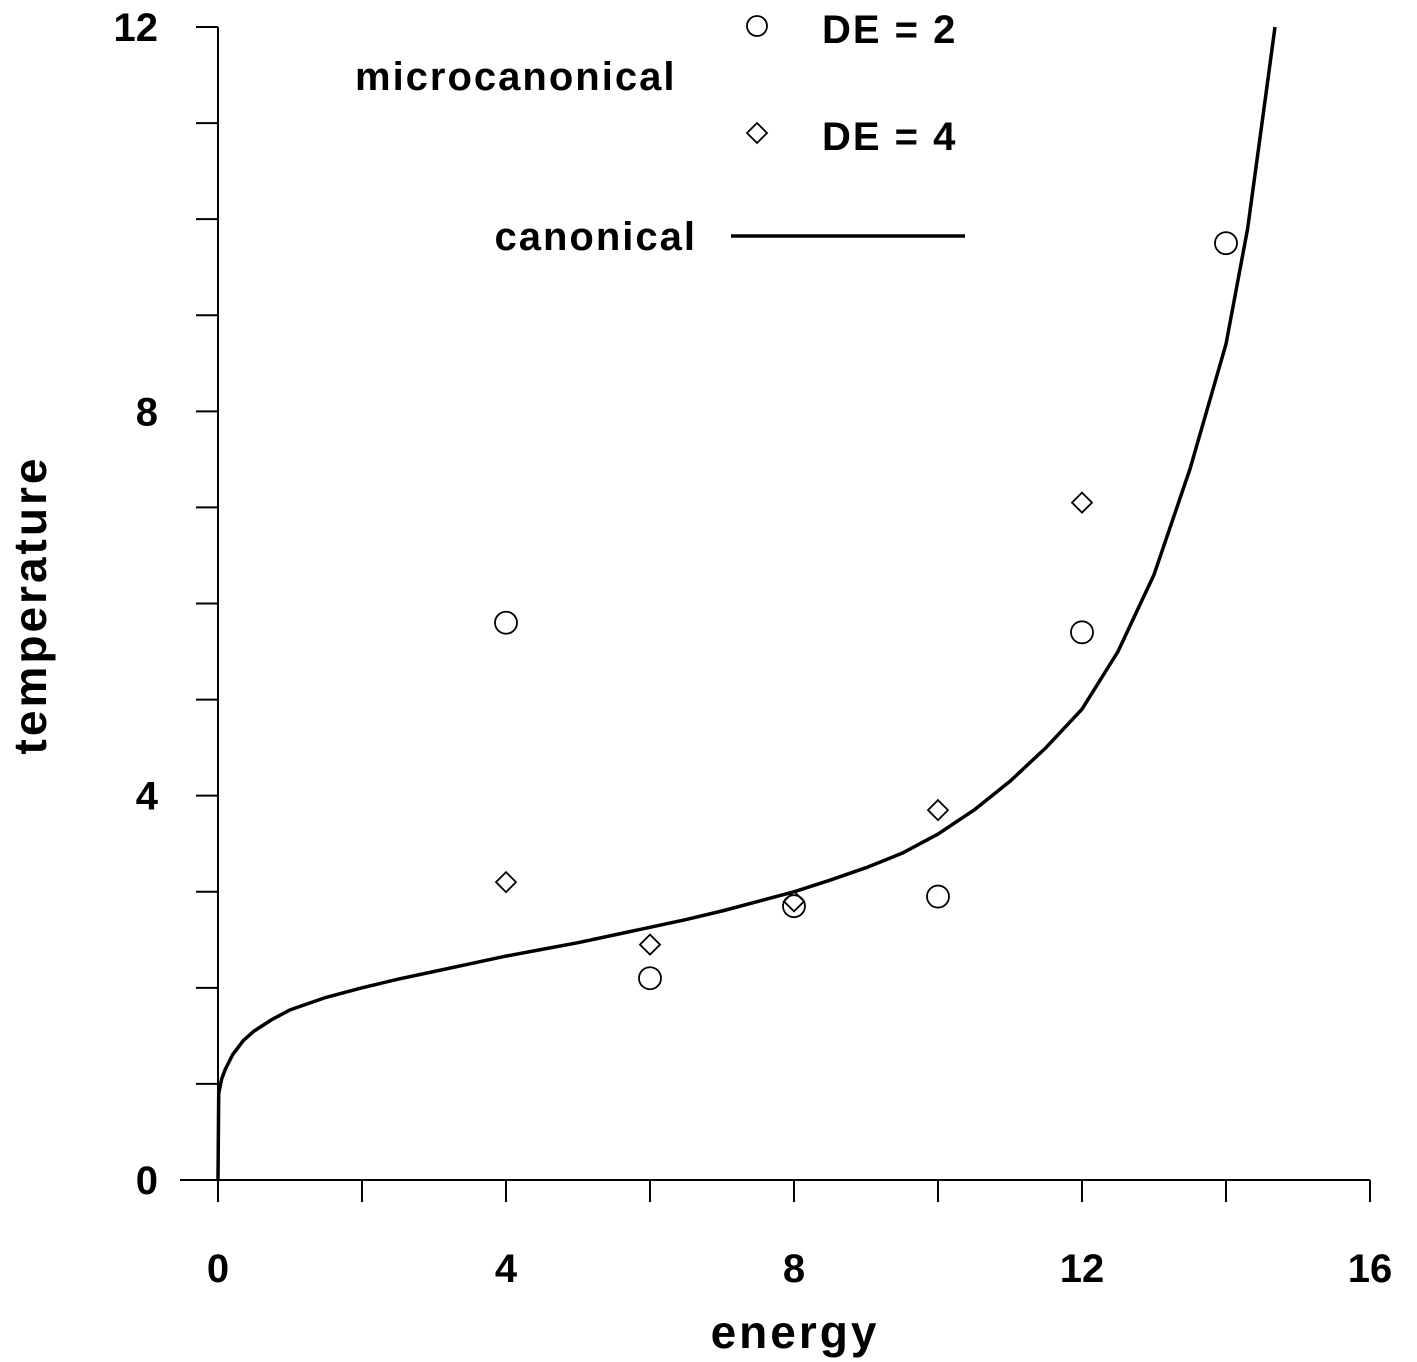 This screenshot has width=1417, height=1362. I want to click on legend: microcanonical DE = 2 DE = 4 canonical, so click(660, 133).